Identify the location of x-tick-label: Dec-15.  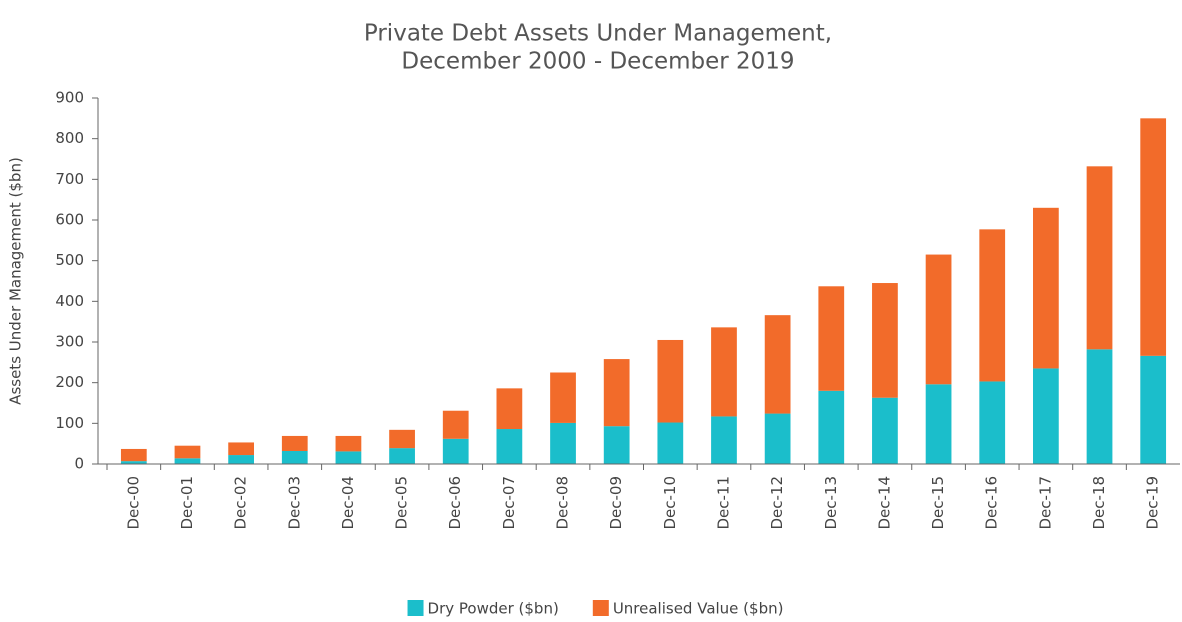
(938, 503).